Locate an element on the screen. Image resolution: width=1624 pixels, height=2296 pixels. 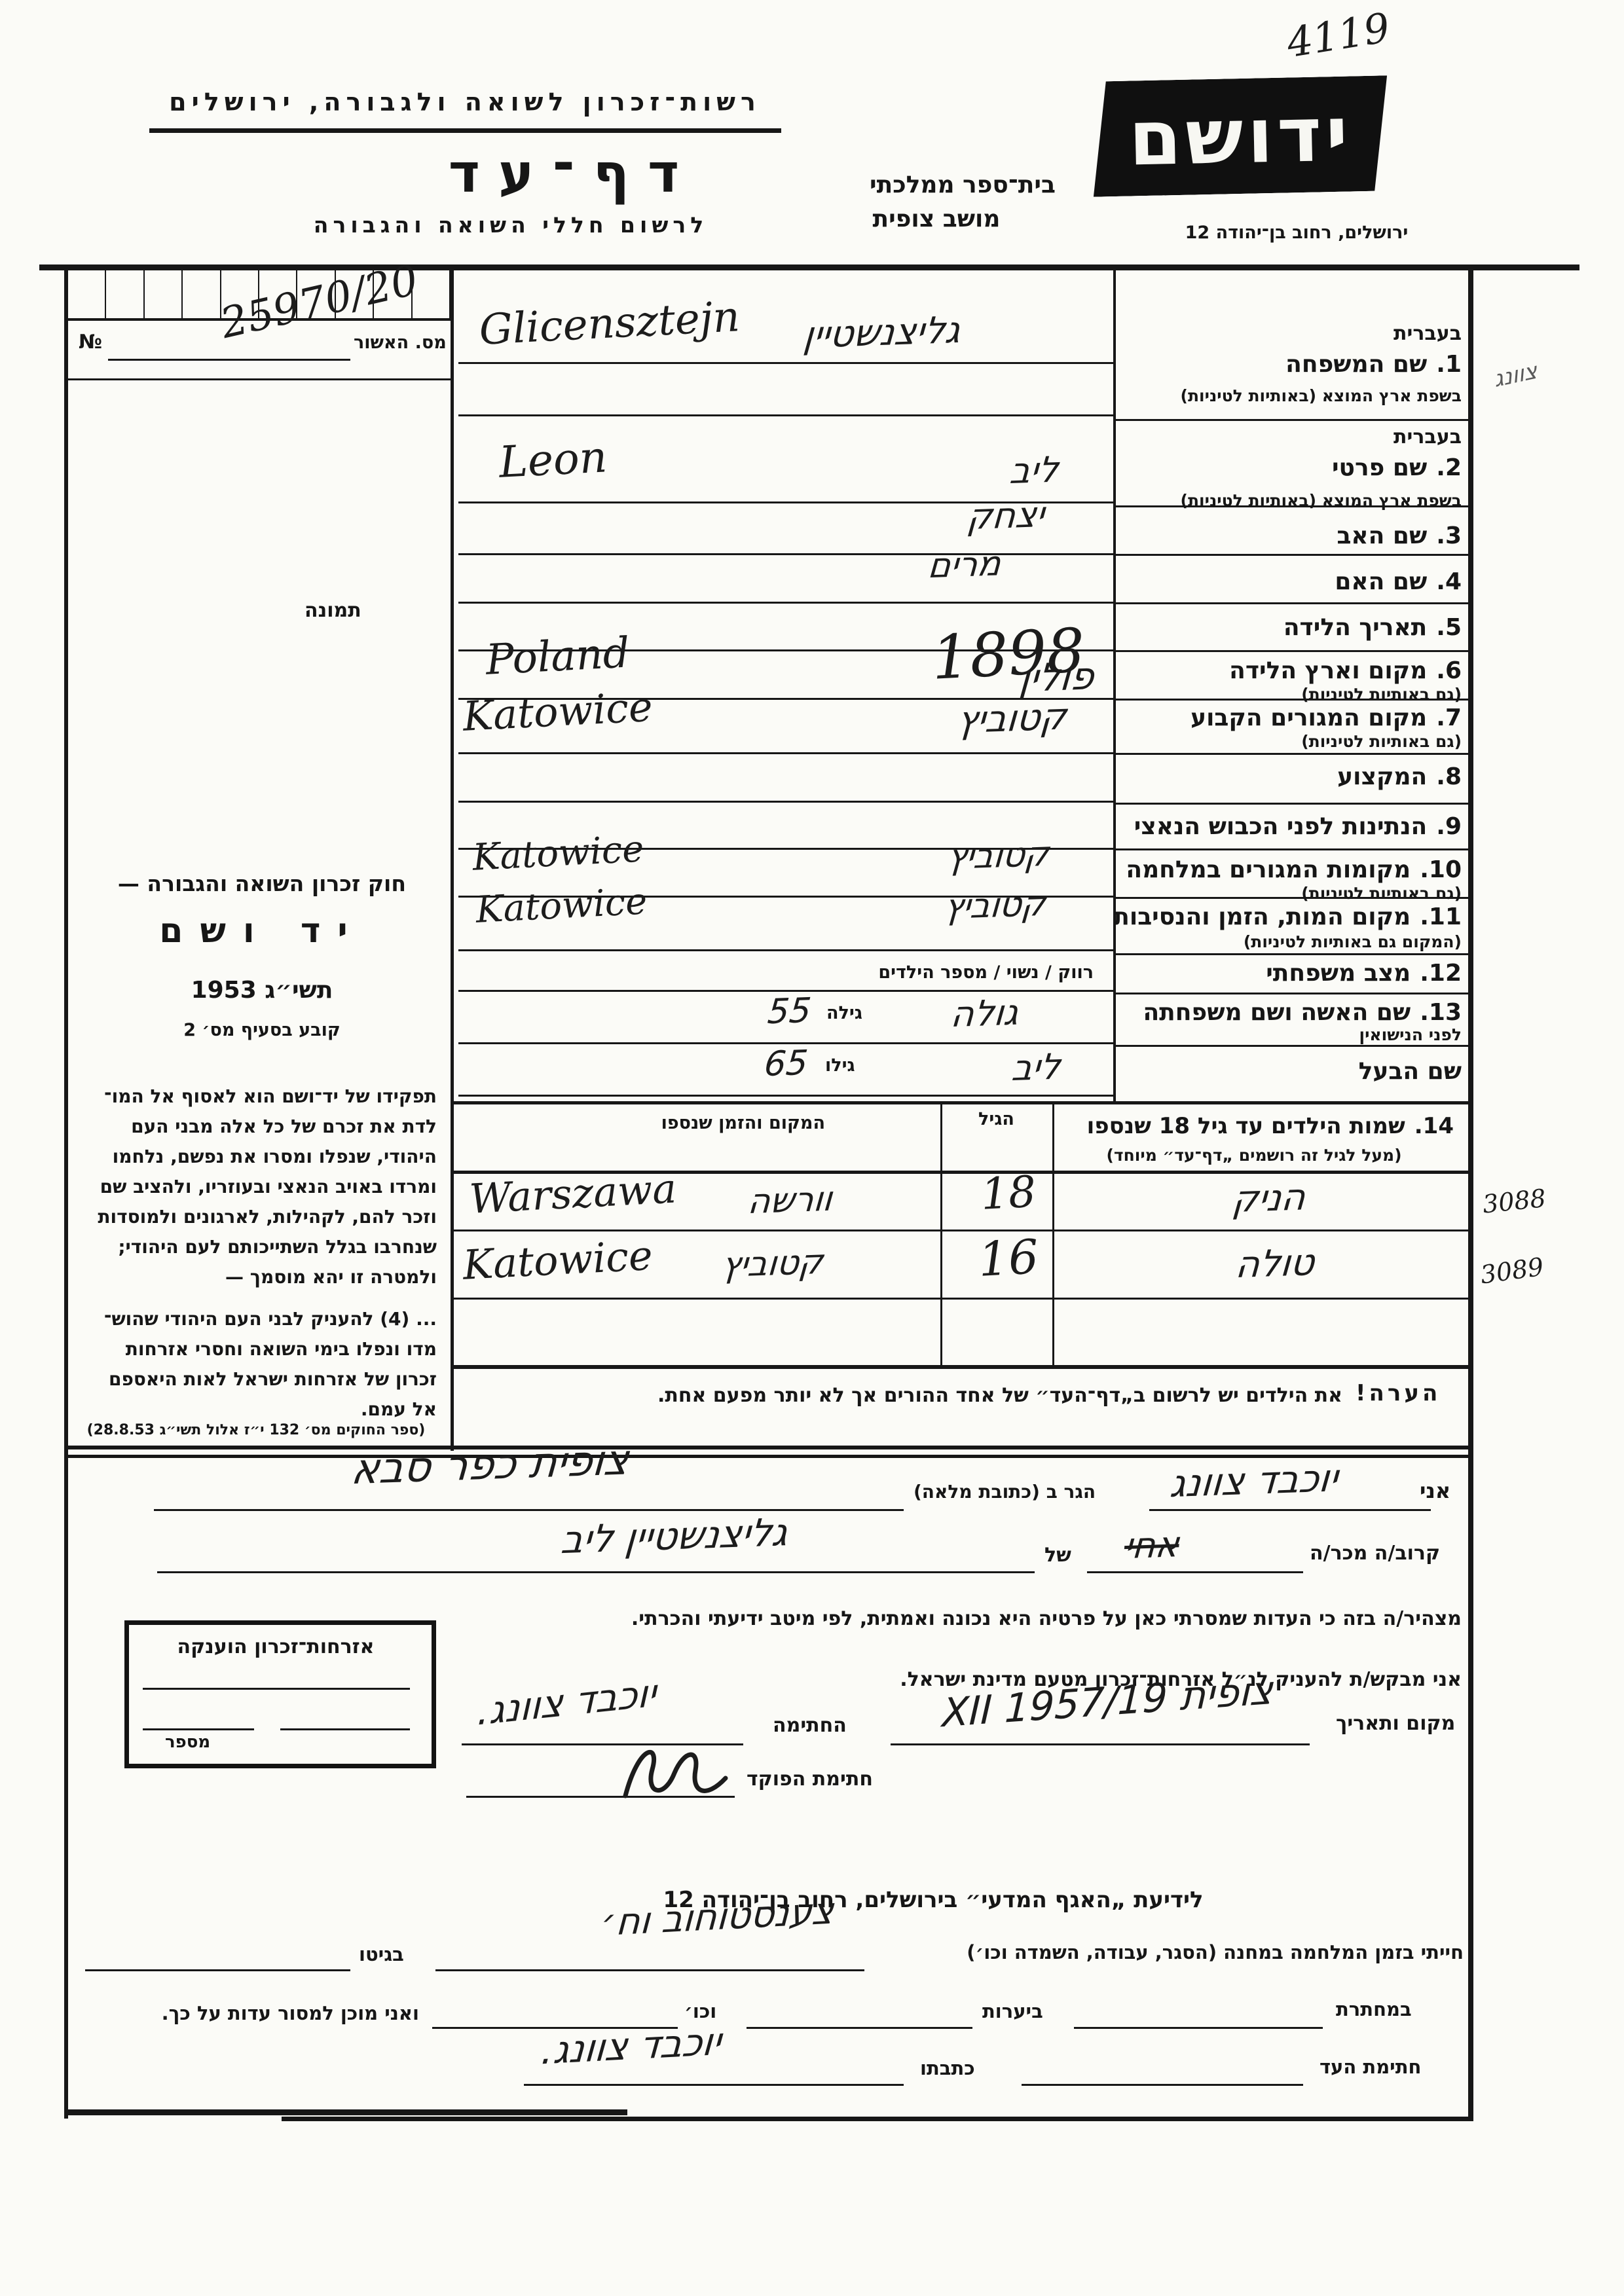
school-stamp-line1: בית־ספר ממלכתי is located at coordinates (963, 185).